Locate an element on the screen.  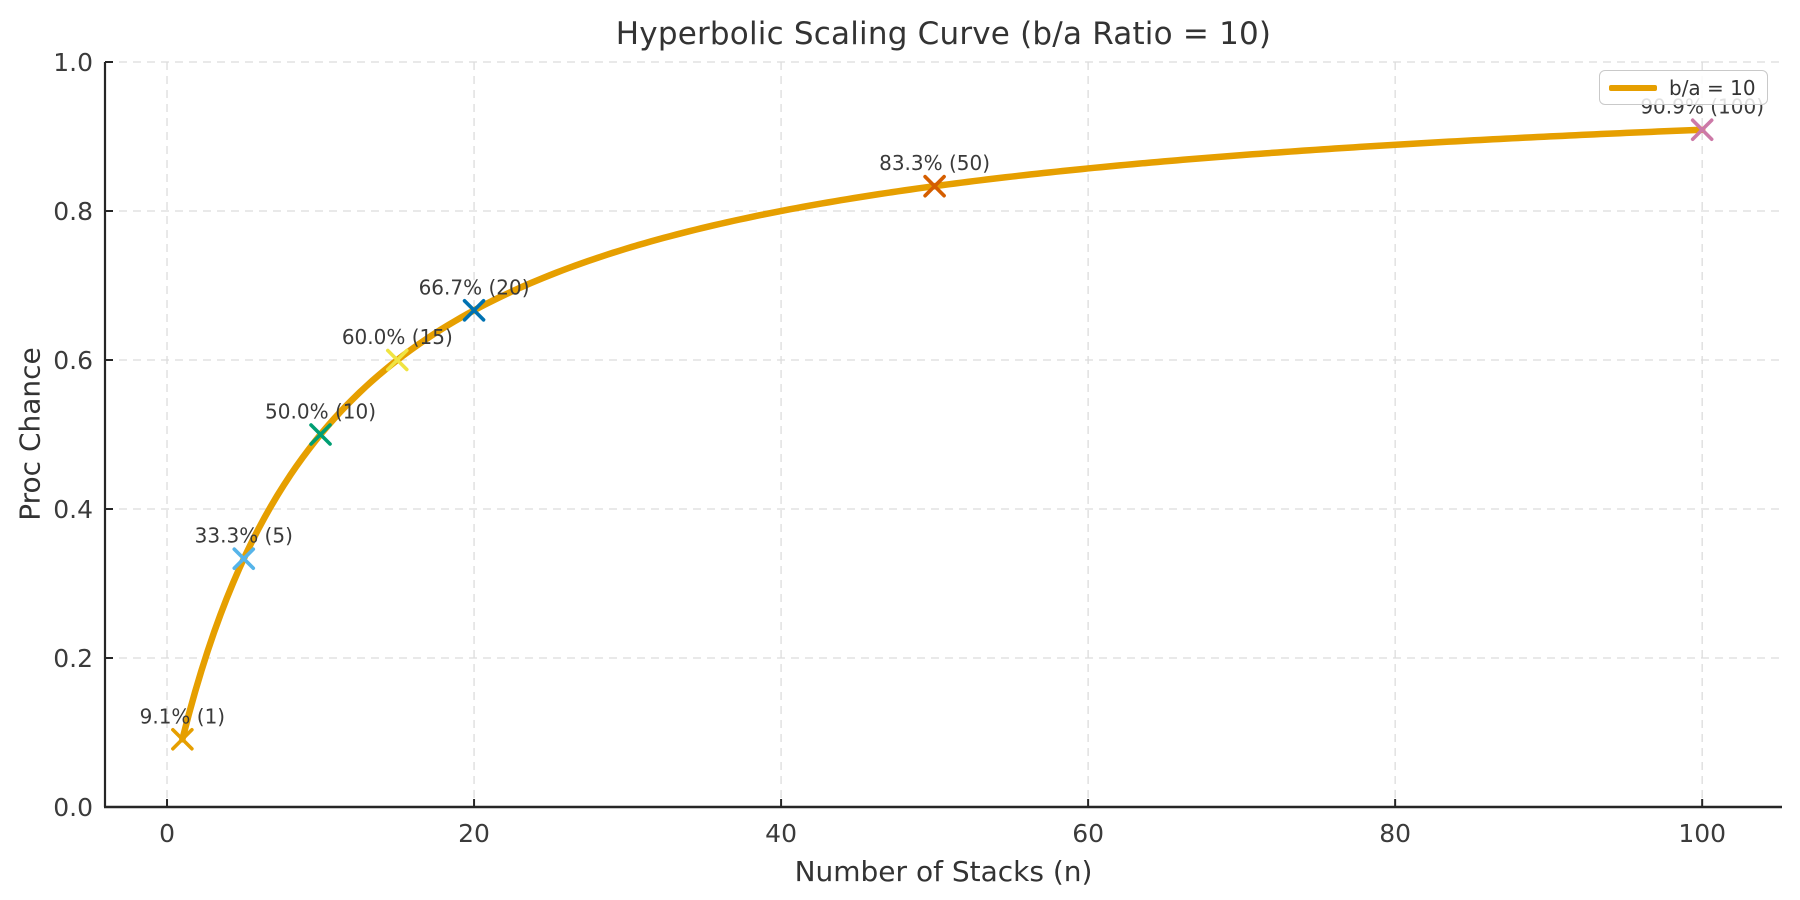
y-tick-label: 0.6 is located at coordinates (73, 360).